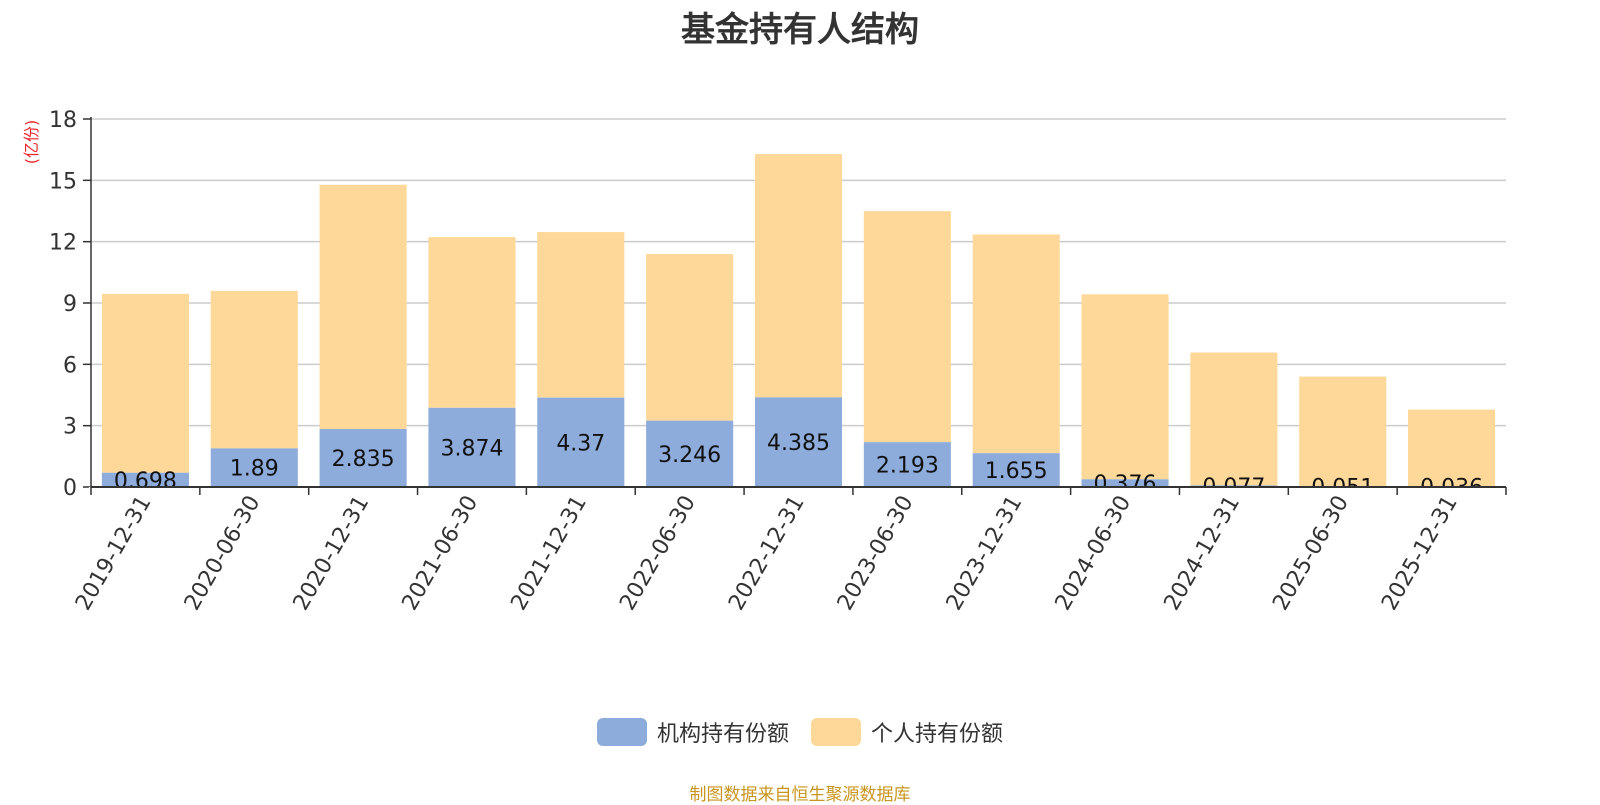 This screenshot has width=1600, height=805. Describe the element at coordinates (114, 553) in the screenshot. I see `x-tick-label-2019-12-31: 2019-12-31` at that location.